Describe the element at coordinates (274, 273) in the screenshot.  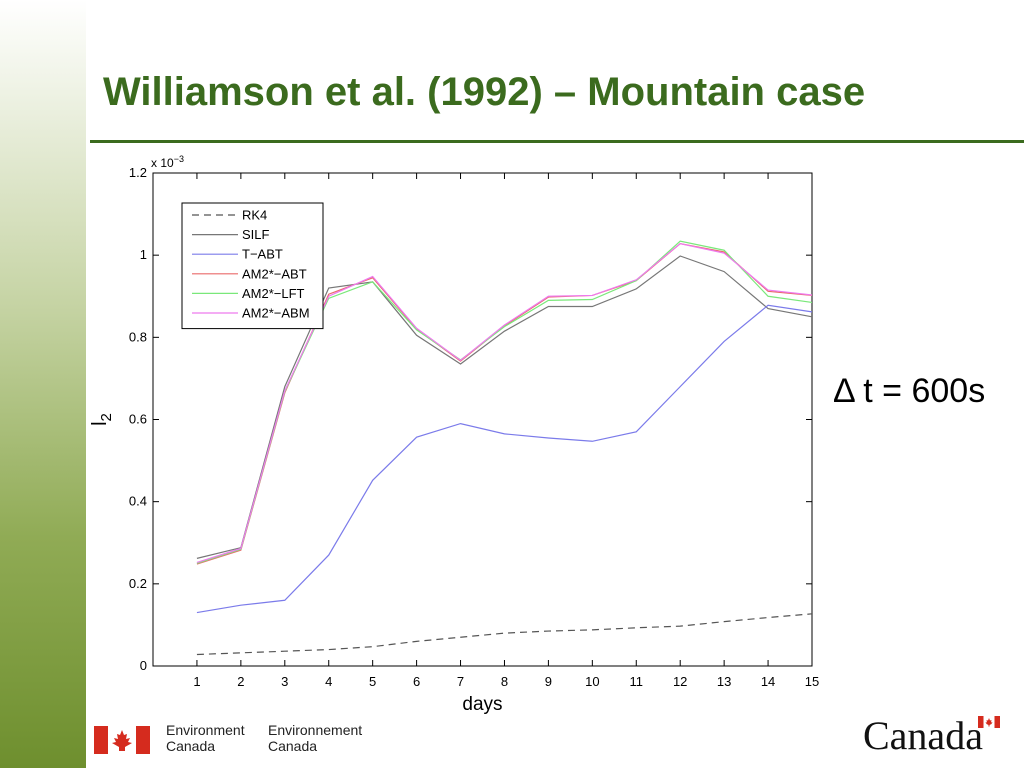
I see `legend-label-3: AM2*−ABT` at that location.